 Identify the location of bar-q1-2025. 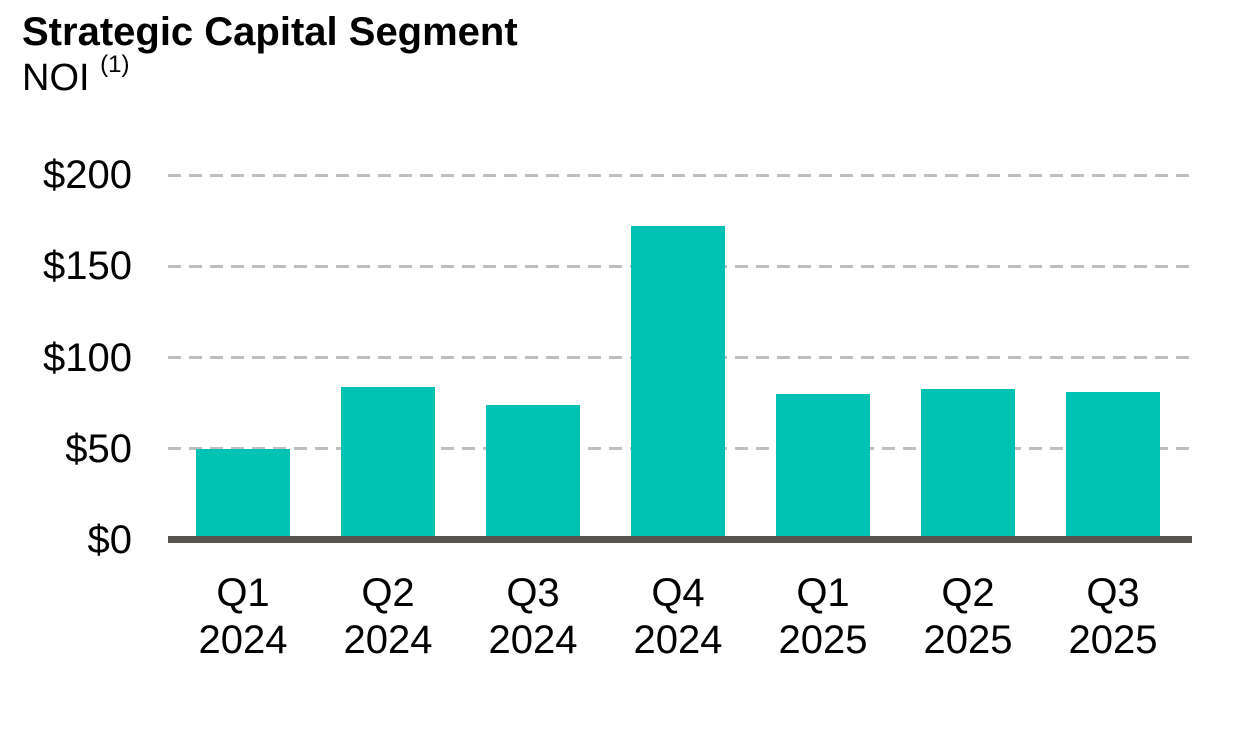
(823, 467).